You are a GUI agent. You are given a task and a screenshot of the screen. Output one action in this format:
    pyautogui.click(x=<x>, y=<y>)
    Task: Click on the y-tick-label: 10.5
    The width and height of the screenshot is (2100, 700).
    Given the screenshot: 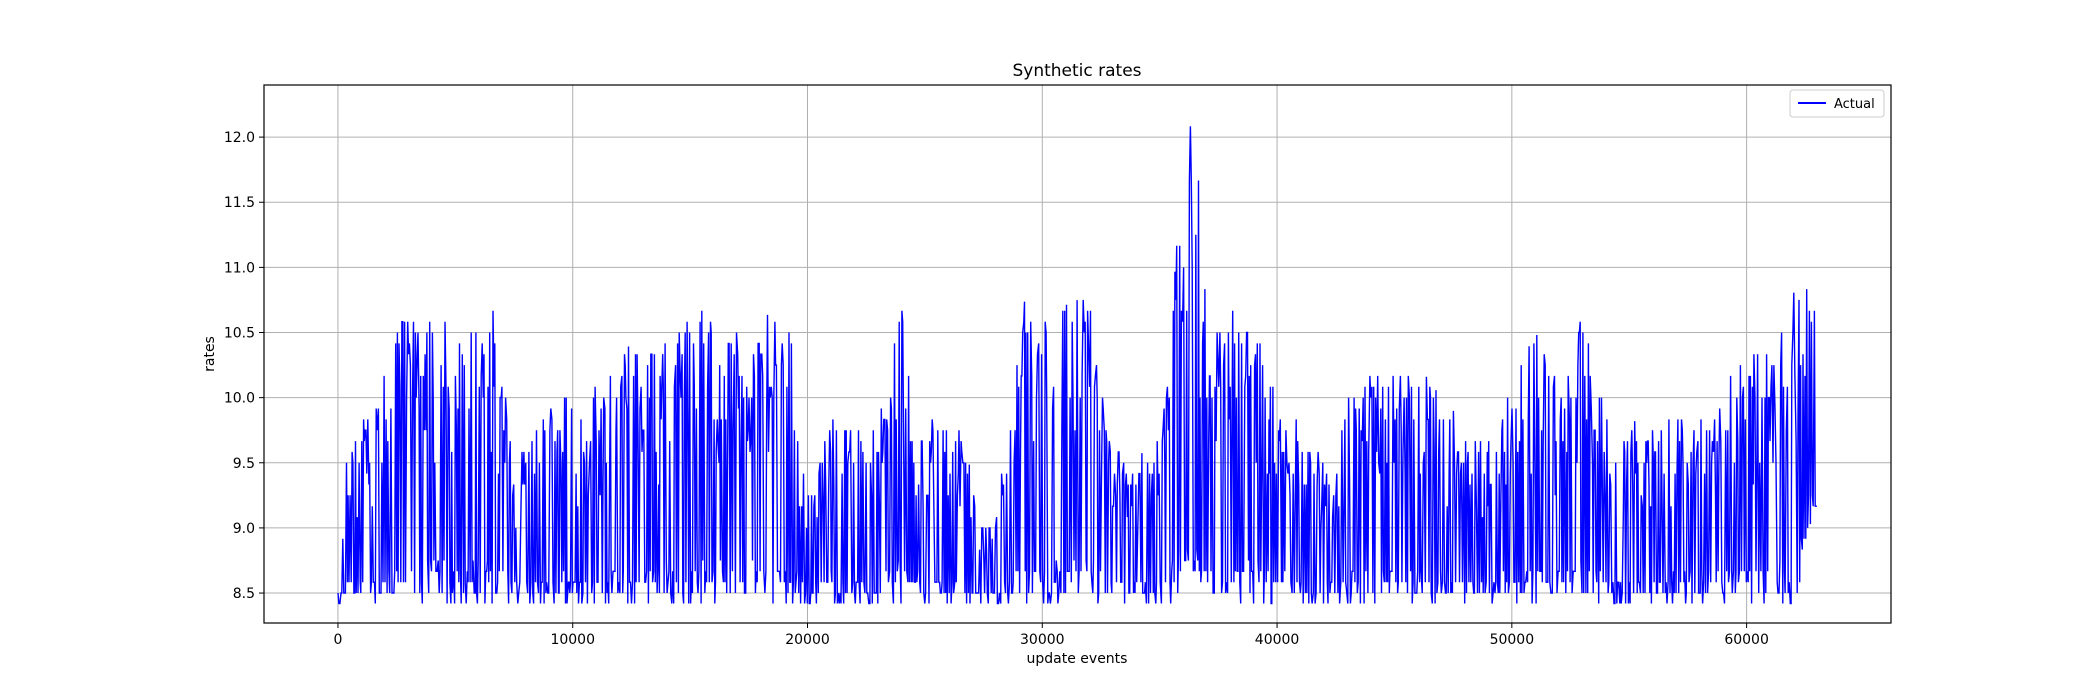 What is the action you would take?
    pyautogui.click(x=239, y=334)
    